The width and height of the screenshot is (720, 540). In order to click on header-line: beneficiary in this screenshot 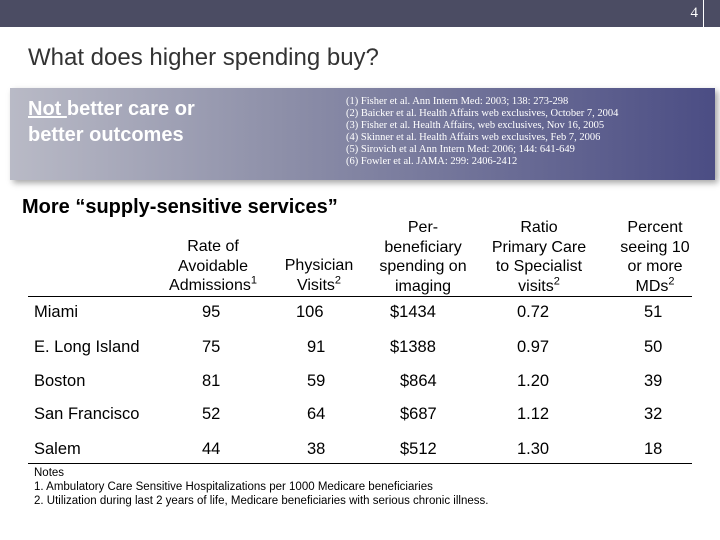, I will do `click(423, 247)`.